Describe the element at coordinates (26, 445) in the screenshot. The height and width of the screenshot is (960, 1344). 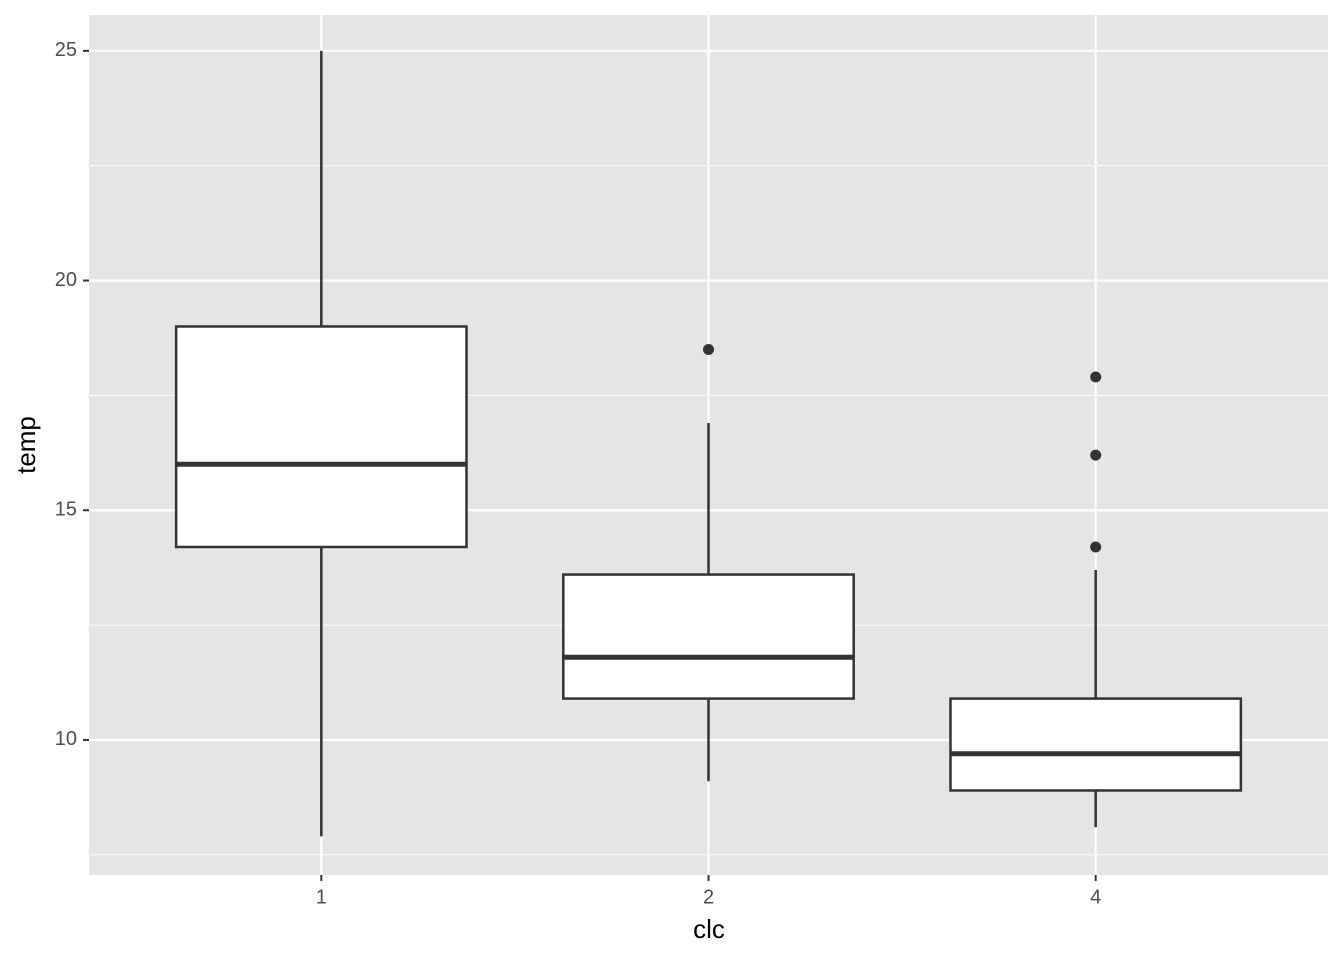
I see `y-axis-title: temp` at that location.